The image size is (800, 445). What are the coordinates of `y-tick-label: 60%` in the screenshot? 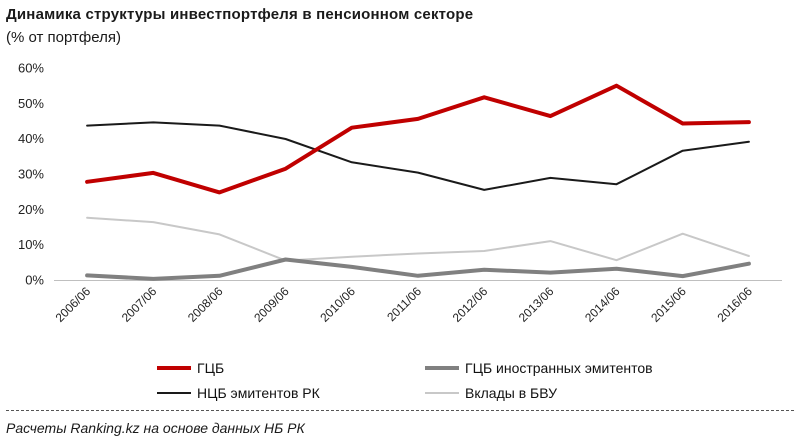 It's located at (31, 68).